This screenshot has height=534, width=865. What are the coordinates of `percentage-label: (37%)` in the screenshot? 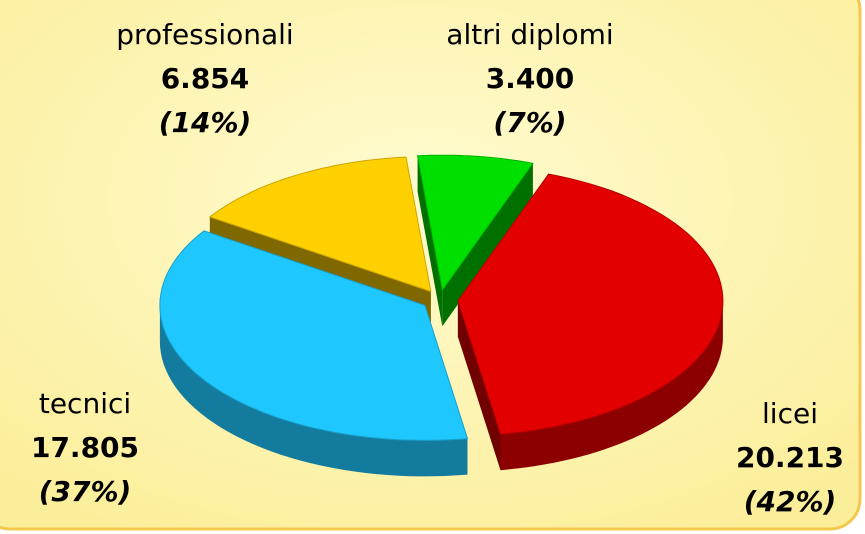 It's located at (85, 491).